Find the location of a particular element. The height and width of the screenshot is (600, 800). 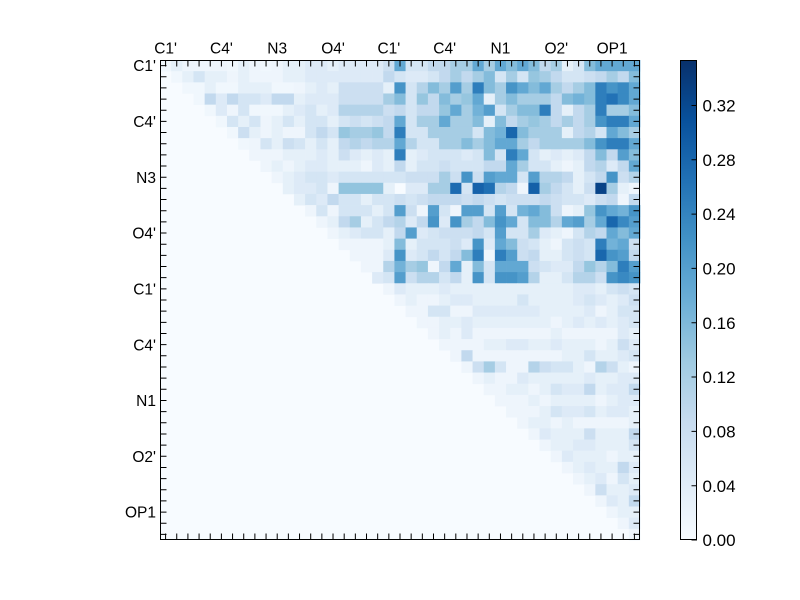

svg-text: 0.24 is located at coordinates (719, 214).